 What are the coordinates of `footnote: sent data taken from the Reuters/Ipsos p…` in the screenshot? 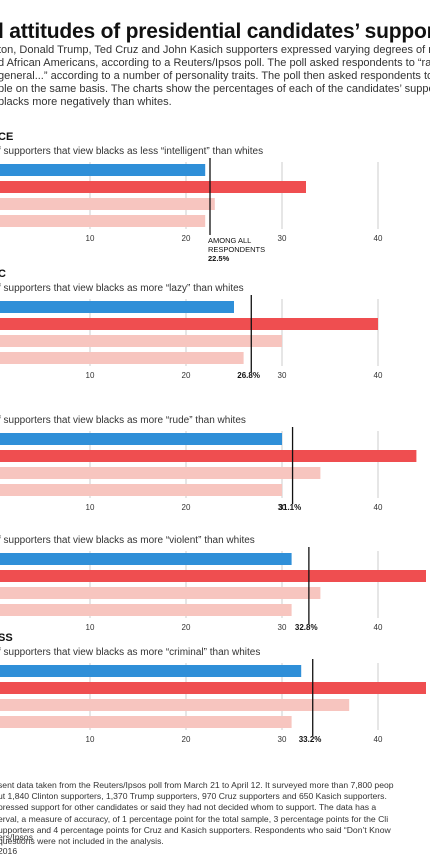 It's located at (214, 813).